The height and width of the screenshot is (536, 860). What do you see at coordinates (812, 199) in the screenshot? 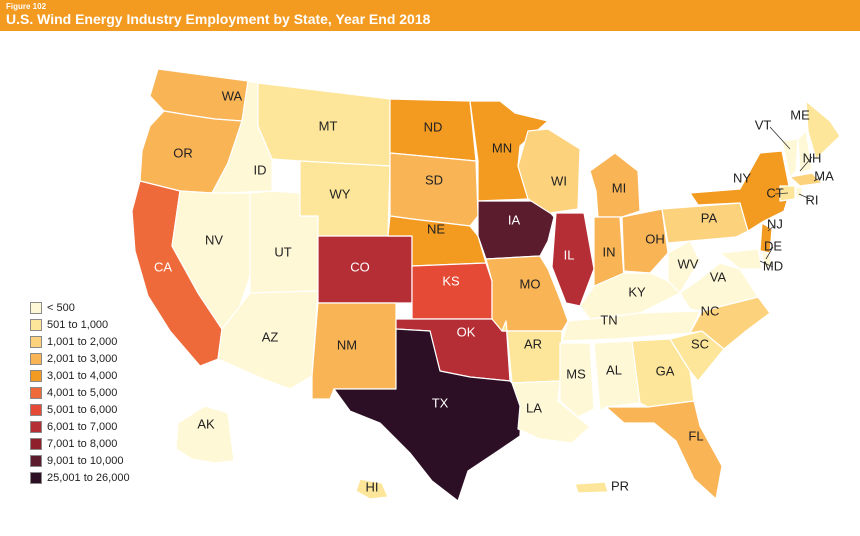
I see `state-label-ri: RI` at bounding box center [812, 199].